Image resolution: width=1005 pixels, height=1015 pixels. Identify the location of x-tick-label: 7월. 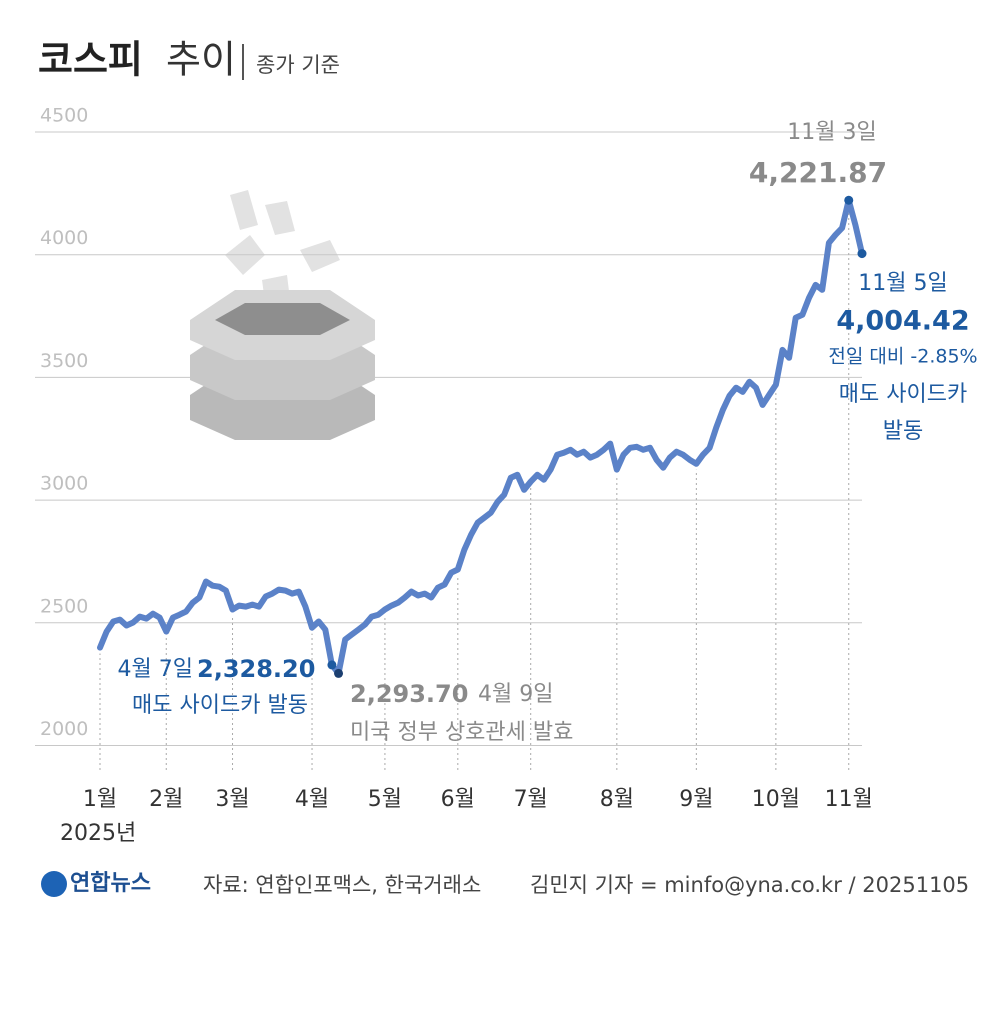
(531, 799).